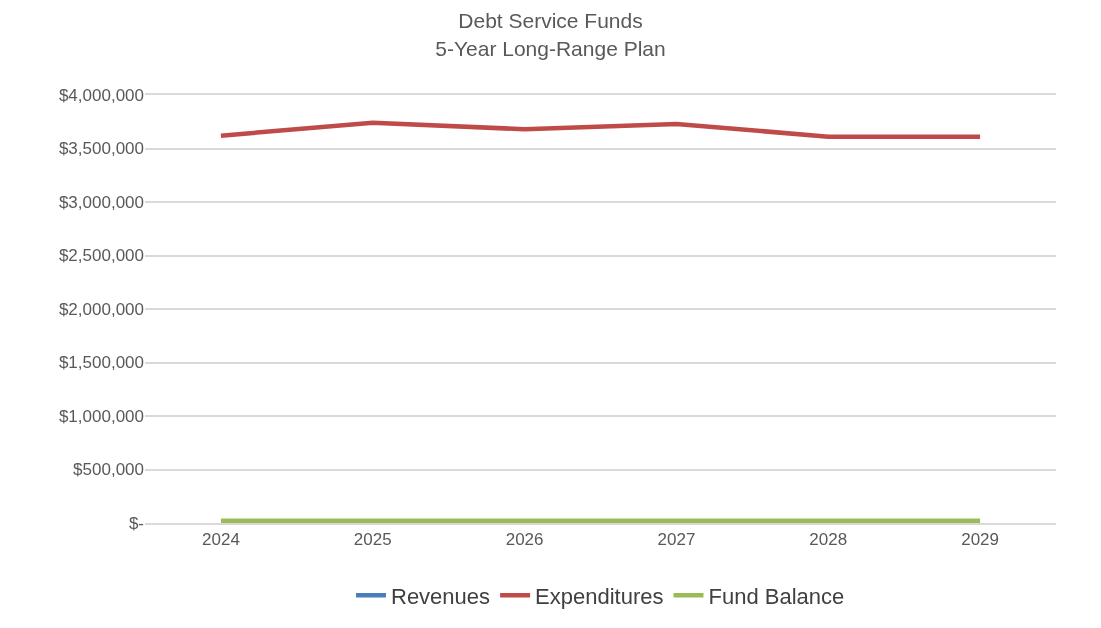 The width and height of the screenshot is (1101, 628). What do you see at coordinates (524, 540) in the screenshot?
I see `x-tick-label: 2026` at bounding box center [524, 540].